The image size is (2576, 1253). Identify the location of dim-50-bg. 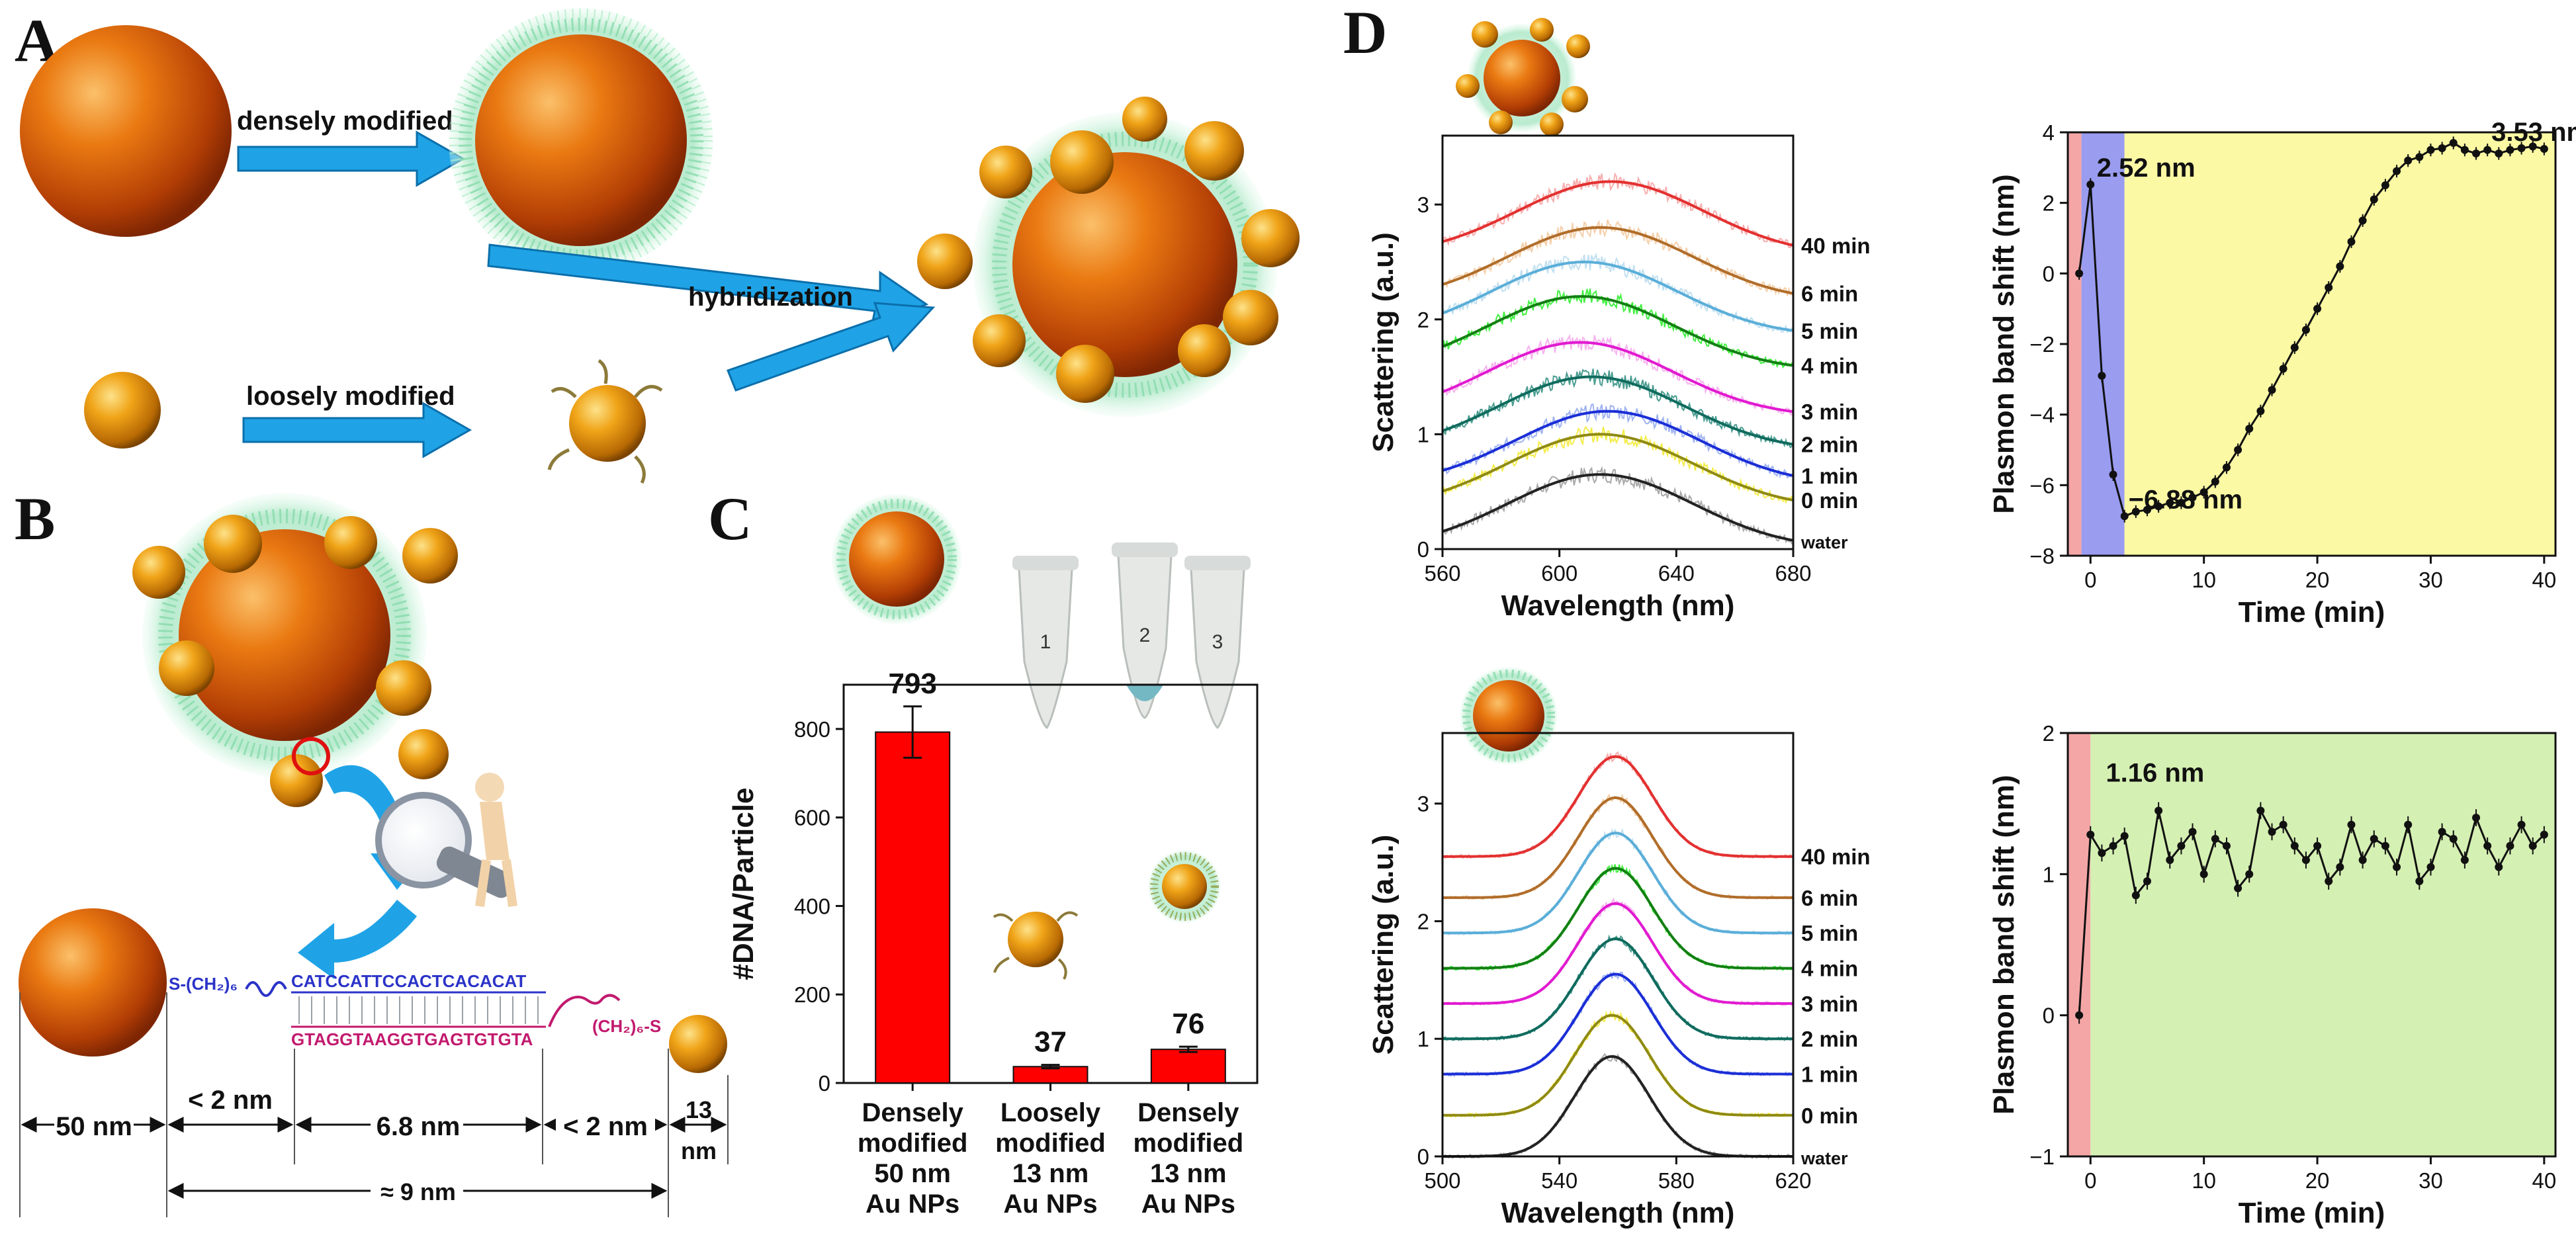
(94, 1126).